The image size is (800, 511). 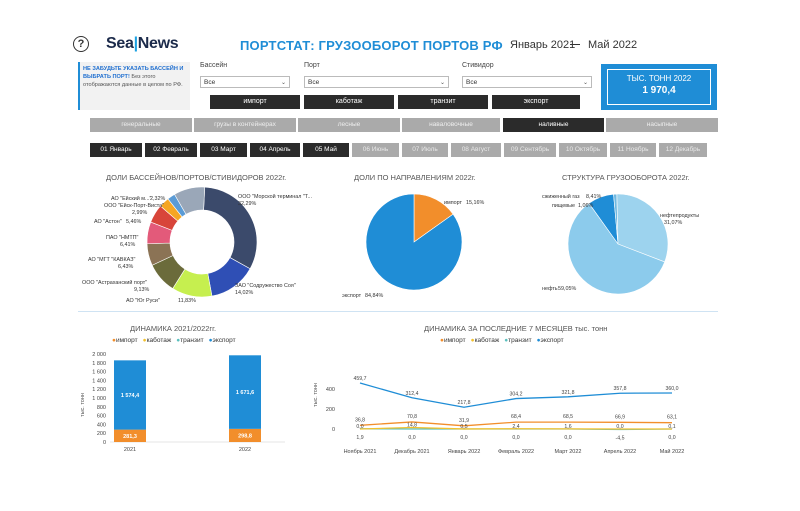 What do you see at coordinates (567, 289) in the screenshot?
I see `pie3-value-1: 59,05%` at bounding box center [567, 289].